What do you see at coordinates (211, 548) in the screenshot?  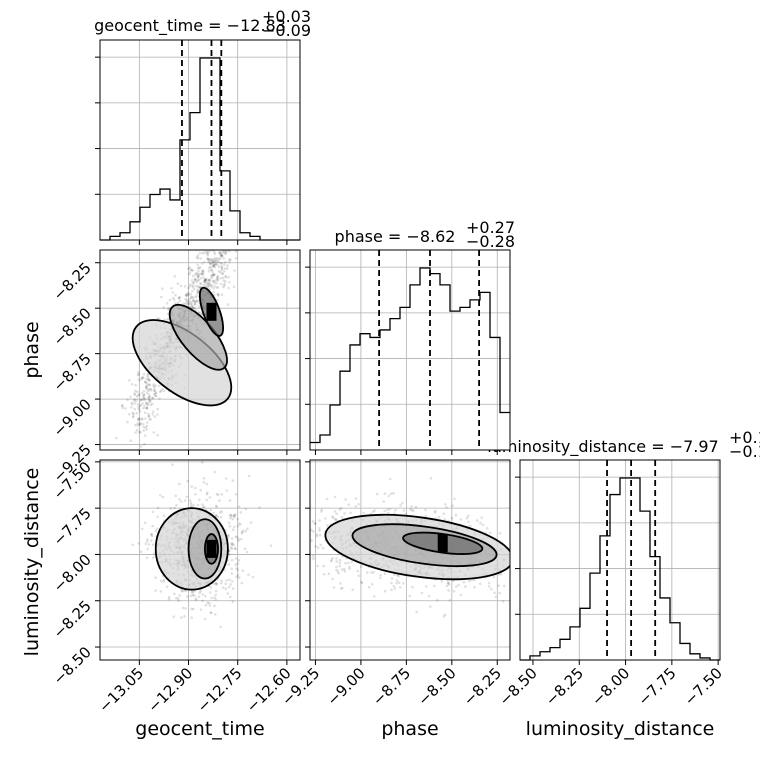 I see `scatter-geocent-time-vs-luminosity-distance-peak-cell` at bounding box center [211, 548].